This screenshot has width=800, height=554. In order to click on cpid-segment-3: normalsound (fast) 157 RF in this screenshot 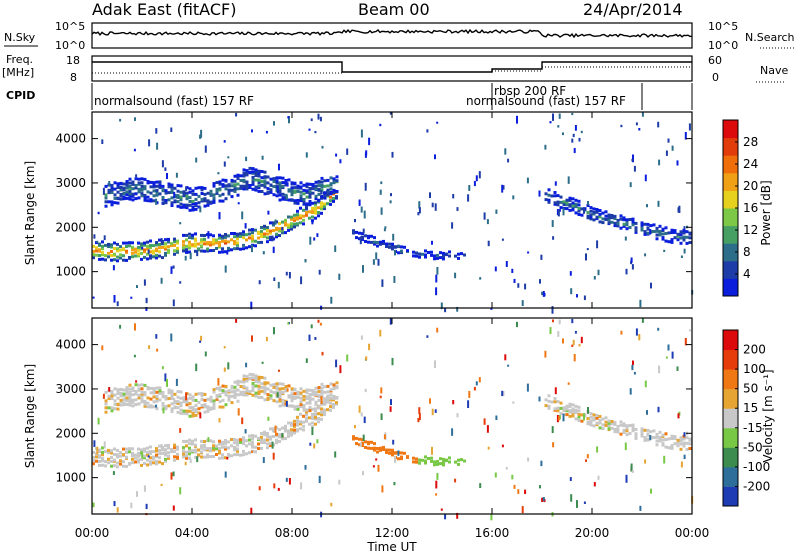, I will do `click(546, 101)`.